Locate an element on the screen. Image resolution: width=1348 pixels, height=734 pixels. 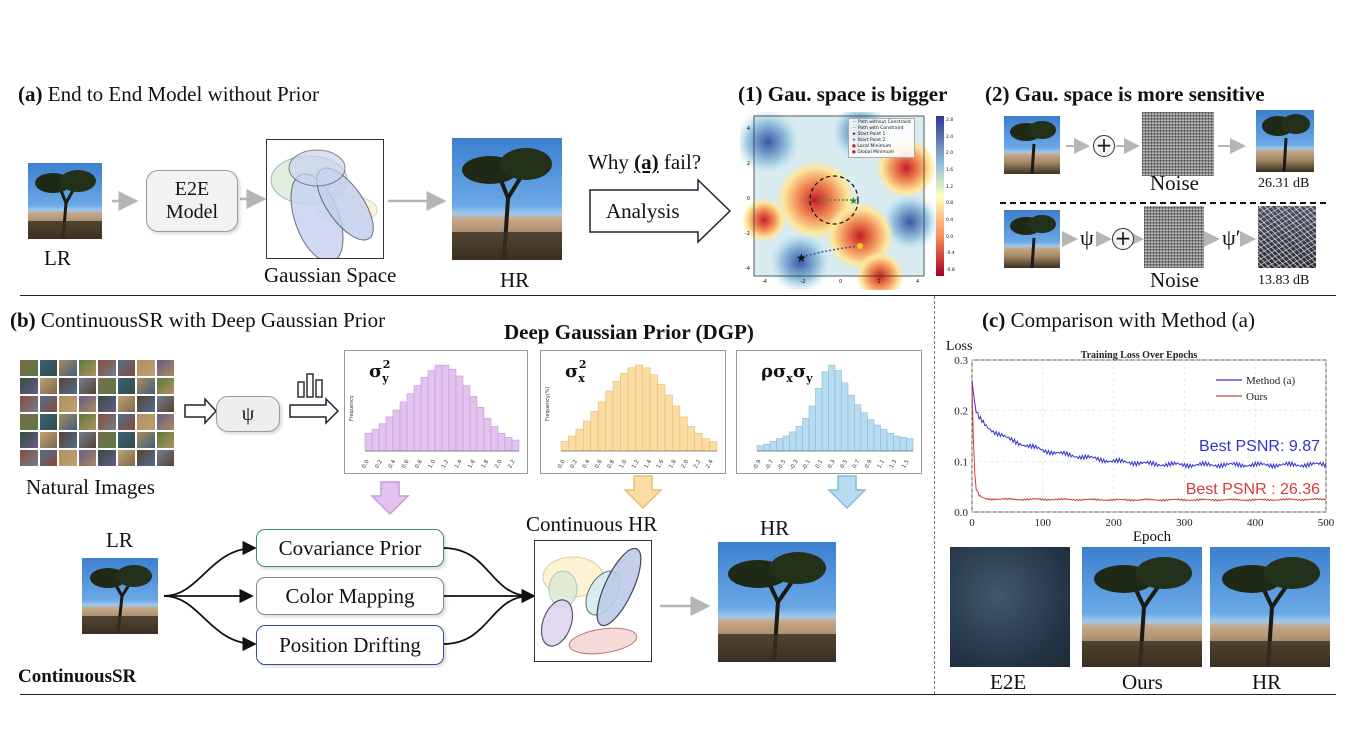
hist-x-tick: 2.4 is located at coordinates (710, 464).